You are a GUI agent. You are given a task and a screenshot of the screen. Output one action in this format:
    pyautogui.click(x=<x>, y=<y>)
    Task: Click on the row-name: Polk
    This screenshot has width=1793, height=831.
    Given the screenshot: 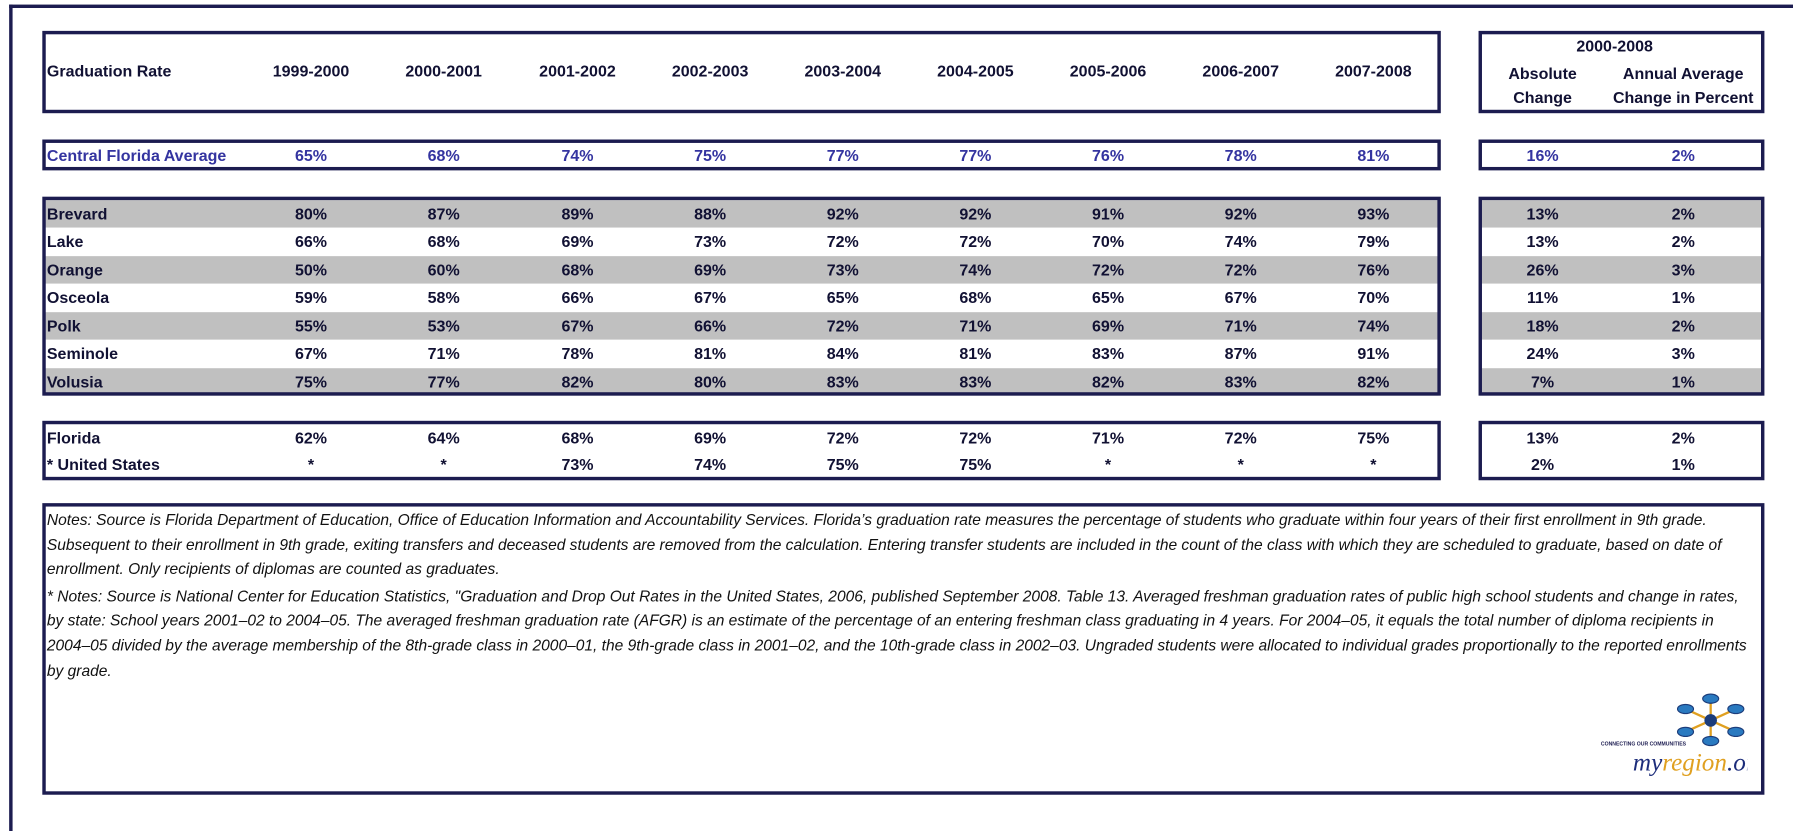 What is the action you would take?
    pyautogui.click(x=63, y=325)
    